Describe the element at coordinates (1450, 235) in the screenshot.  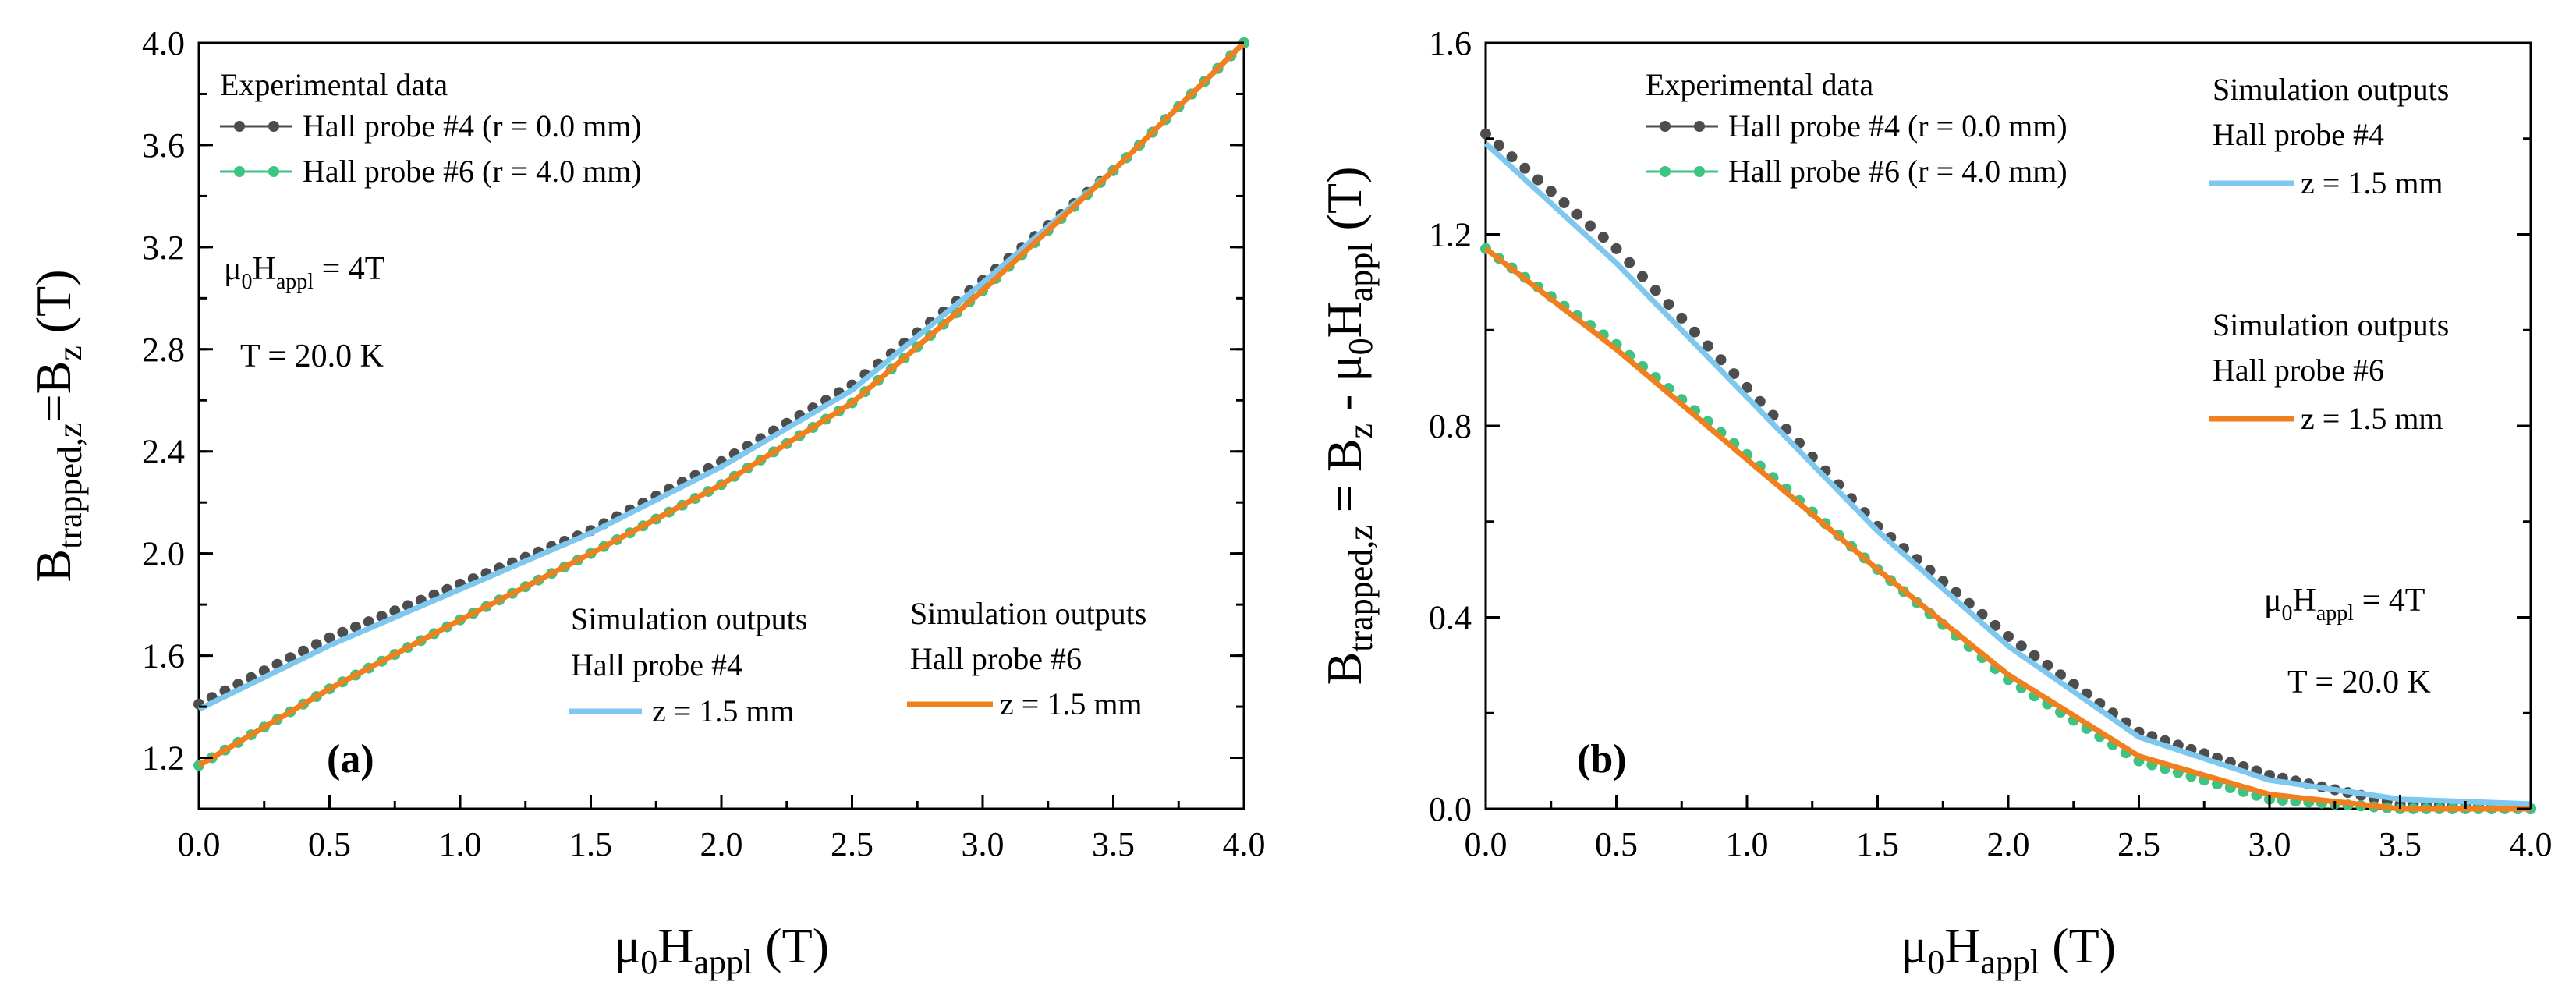
I see `chart-b-y-tick-label: 1.2` at that location.